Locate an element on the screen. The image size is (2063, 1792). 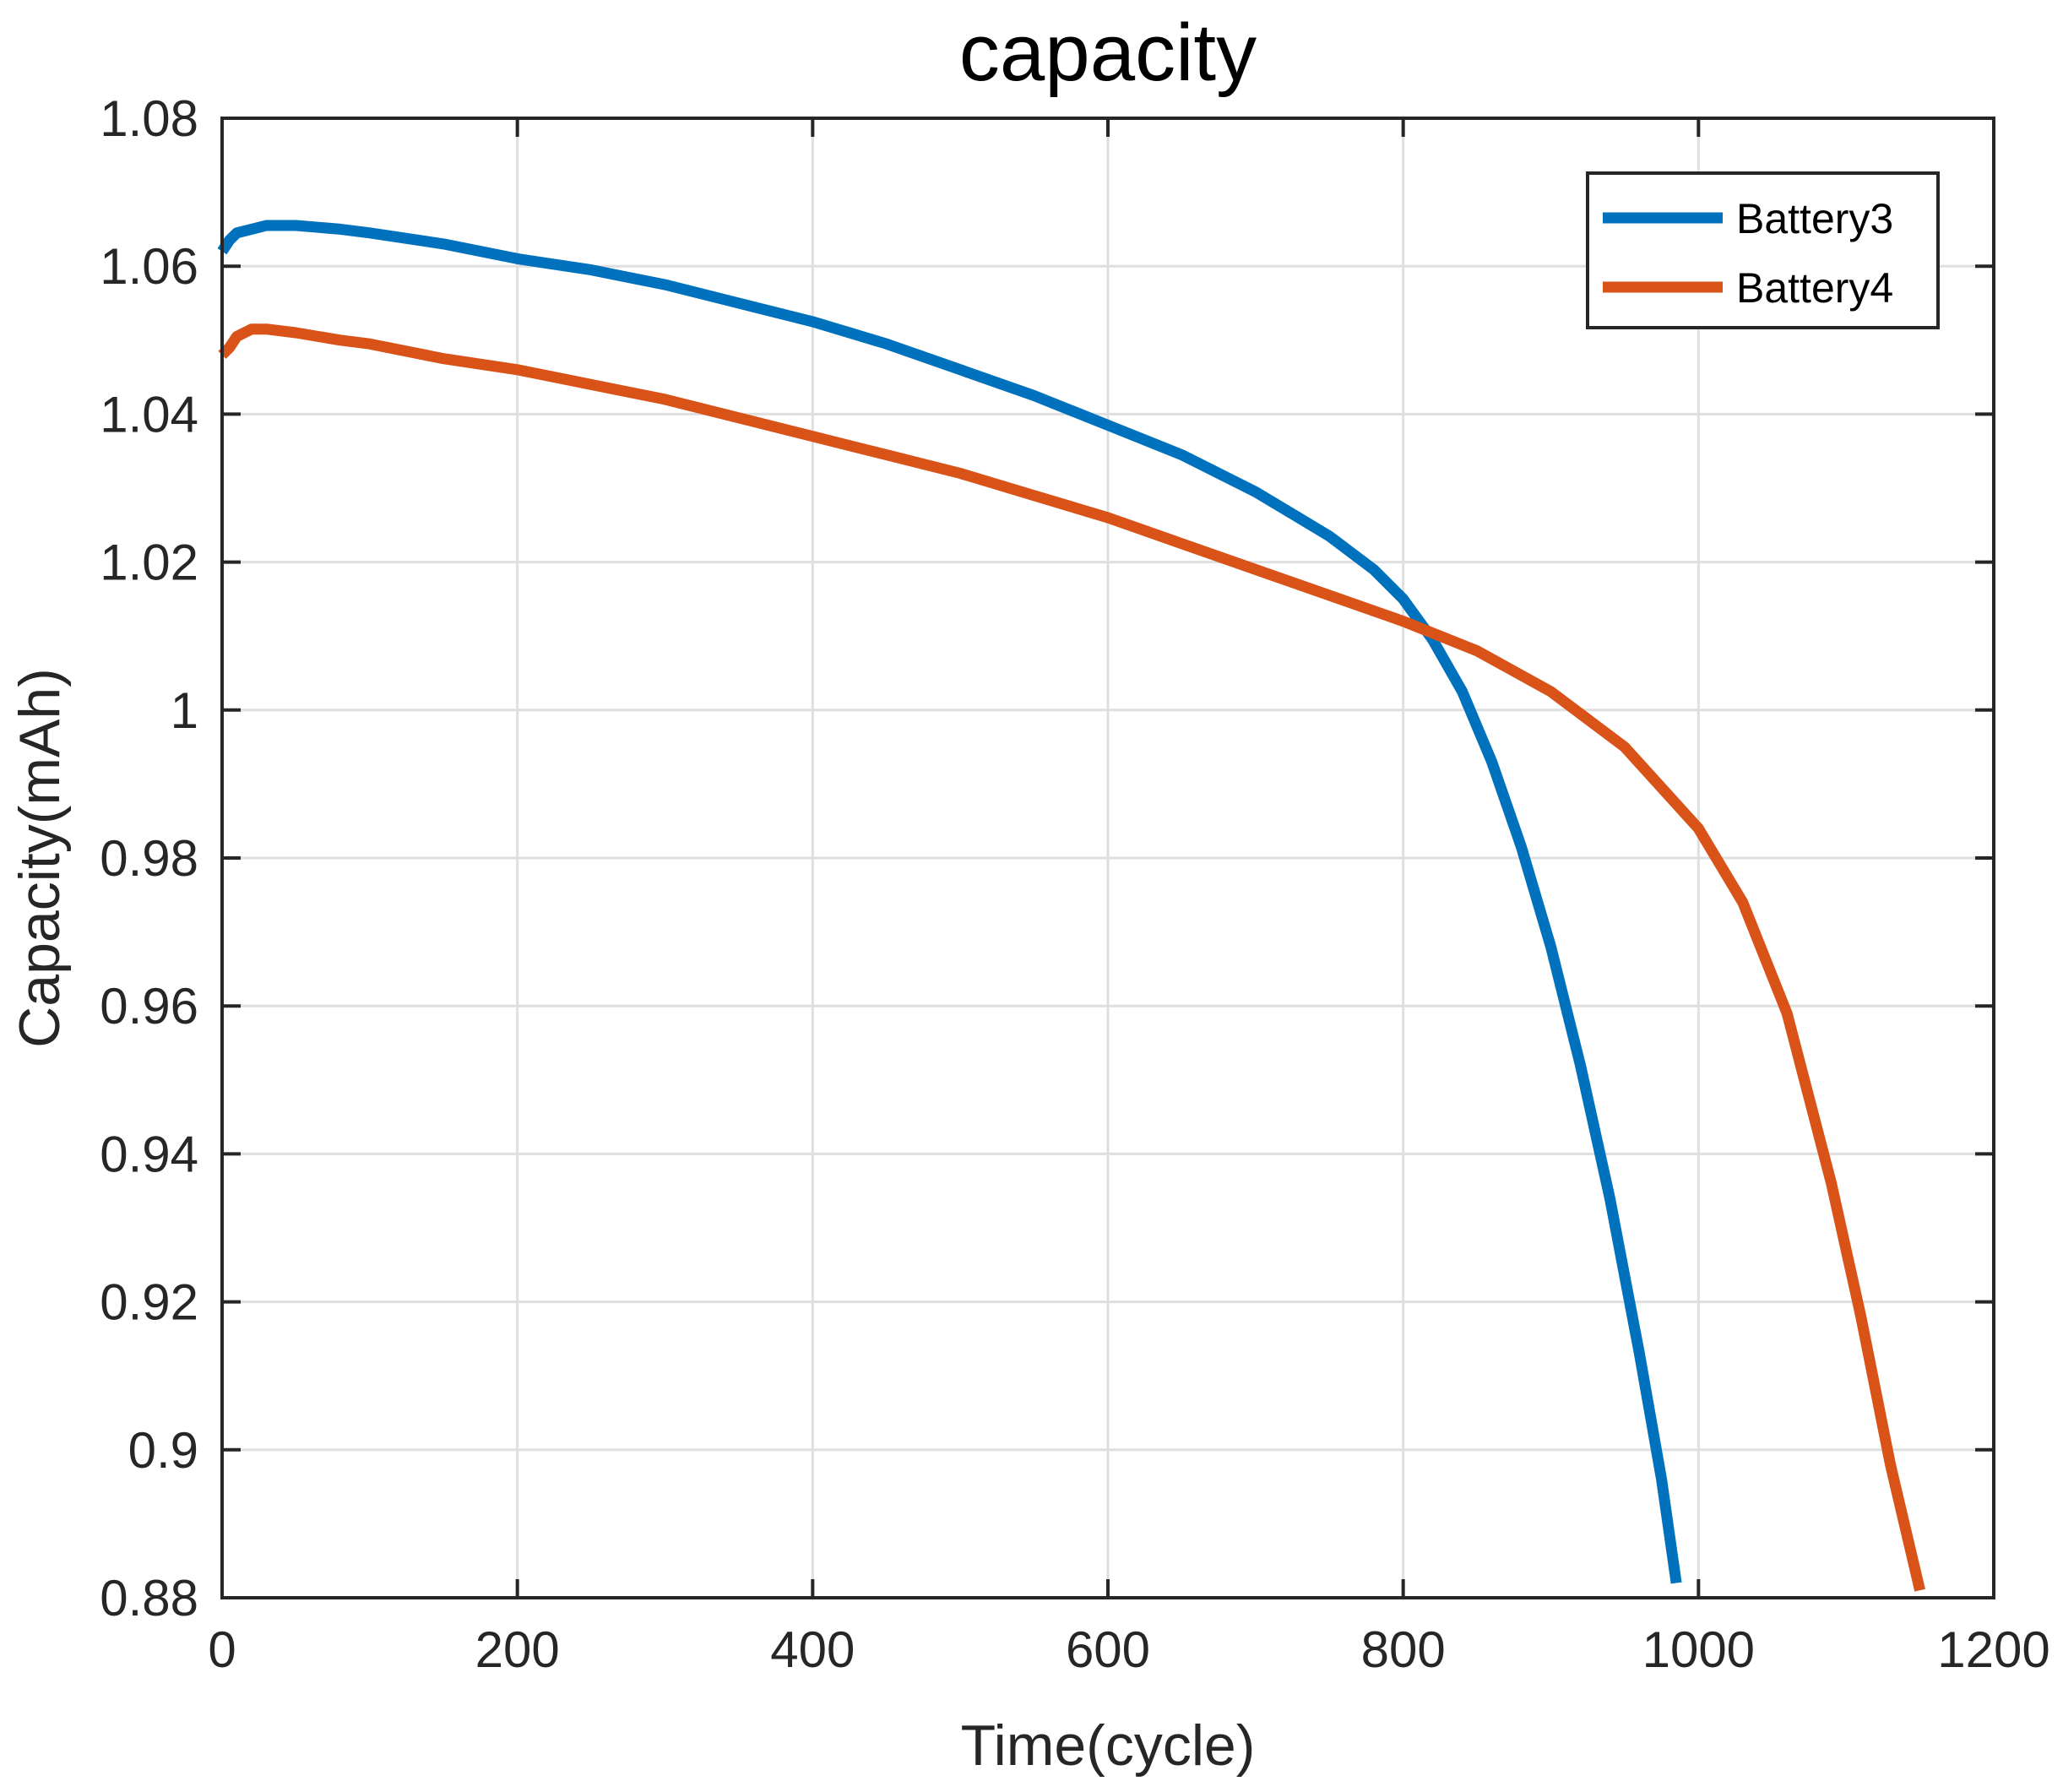
y-tick-label: 0.88 is located at coordinates (149, 1598).